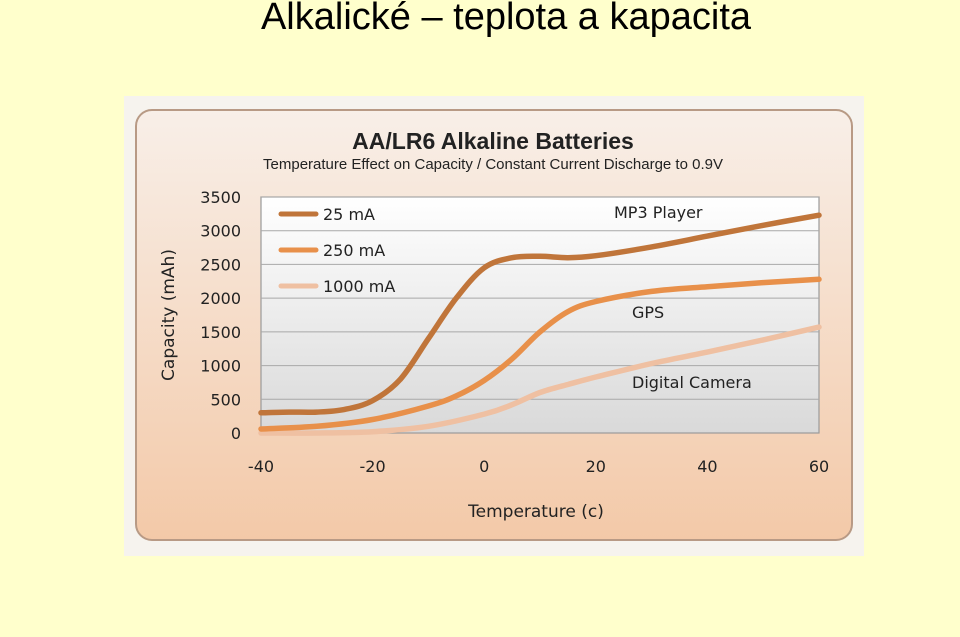 The width and height of the screenshot is (960, 637). I want to click on series-line-1000ma, so click(540, 380).